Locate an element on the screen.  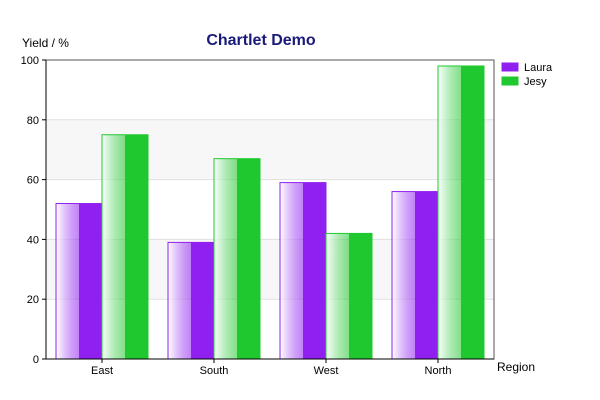
x-tick-label: North is located at coordinates (438, 371).